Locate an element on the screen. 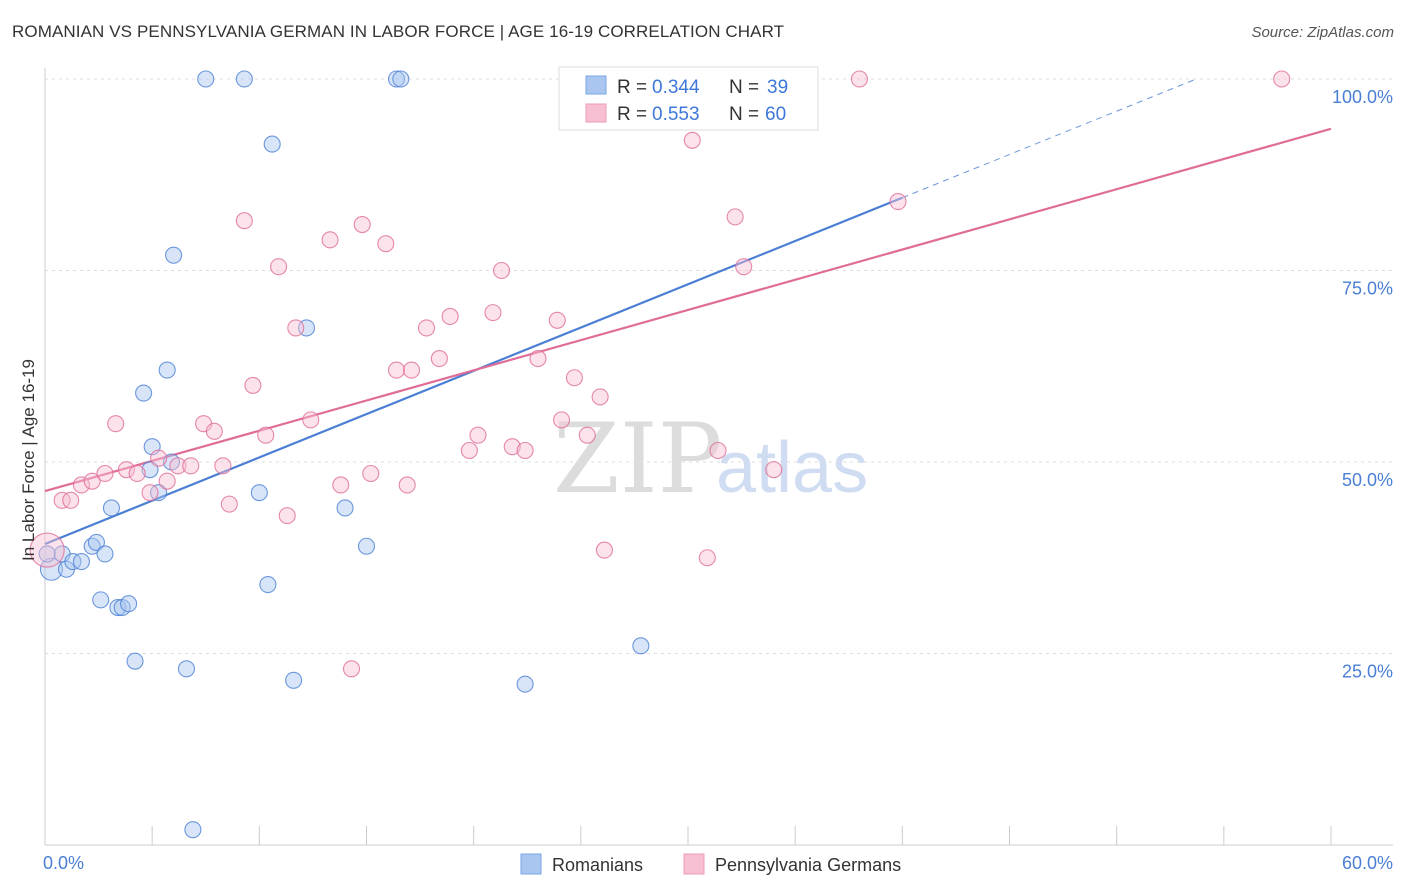 Image resolution: width=1406 pixels, height=892 pixels. bottom-legend: Romanians Pennsylvania Germans is located at coordinates (710, 864).